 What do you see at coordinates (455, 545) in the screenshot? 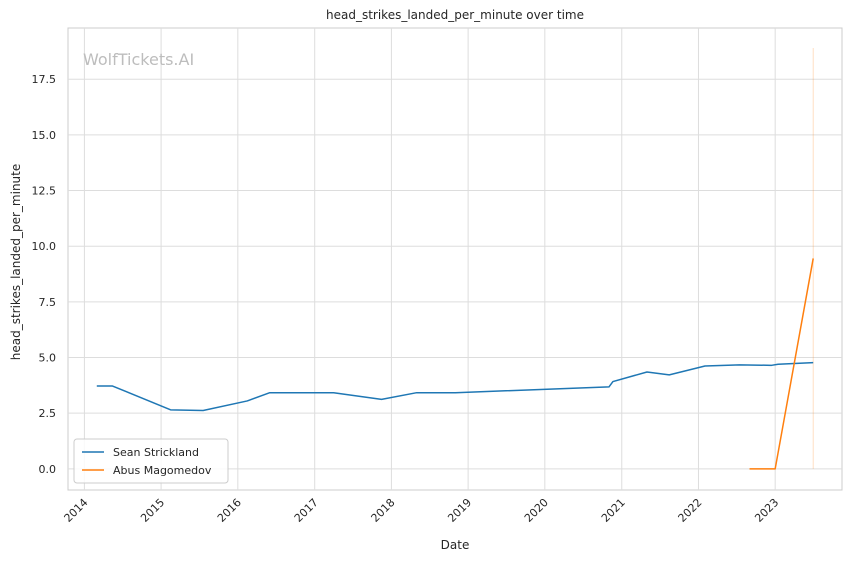
I see `x-axis-label: Date` at bounding box center [455, 545].